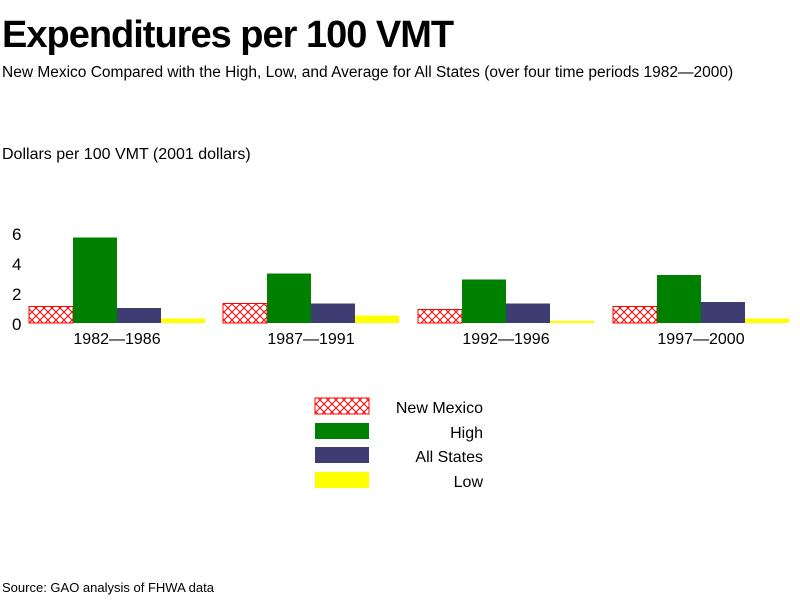 Image resolution: width=800 pixels, height=600 pixels. Describe the element at coordinates (505, 339) in the screenshot. I see `x-tick-label: 1992—1996` at that location.